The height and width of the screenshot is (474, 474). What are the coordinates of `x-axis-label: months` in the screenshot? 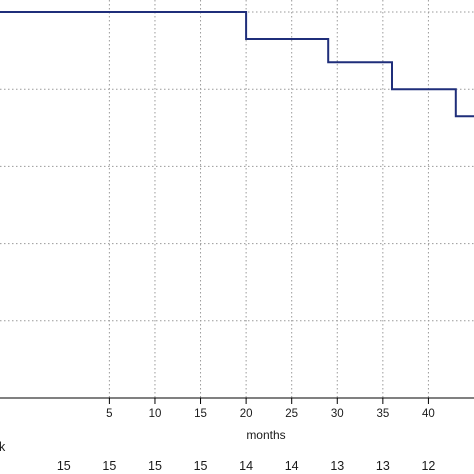 It's located at (265, 435).